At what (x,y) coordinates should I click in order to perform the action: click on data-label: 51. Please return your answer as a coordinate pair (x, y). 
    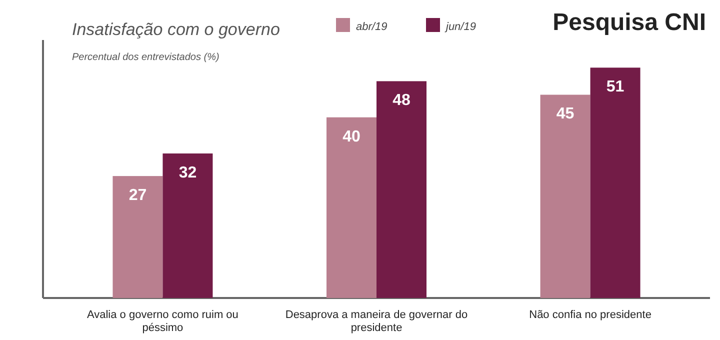
    Looking at the image, I should click on (615, 87).